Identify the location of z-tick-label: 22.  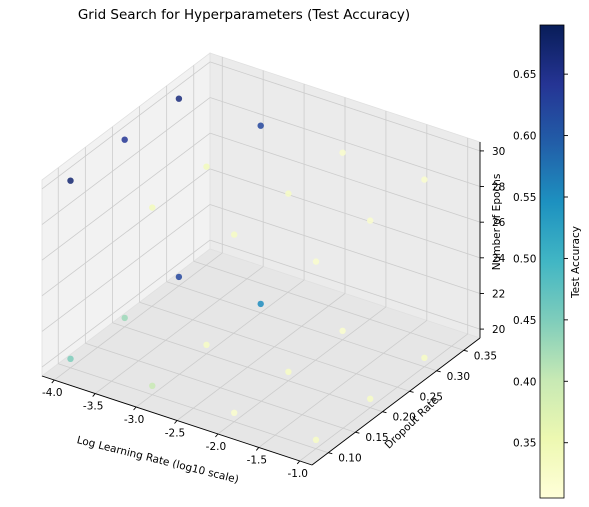
(498, 294).